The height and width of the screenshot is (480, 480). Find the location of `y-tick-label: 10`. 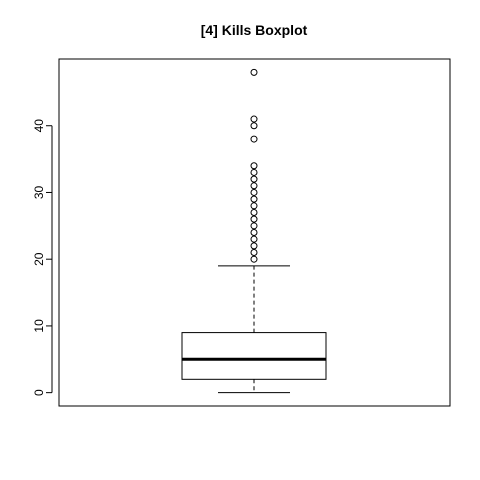

y-tick-label: 10 is located at coordinates (39, 326).